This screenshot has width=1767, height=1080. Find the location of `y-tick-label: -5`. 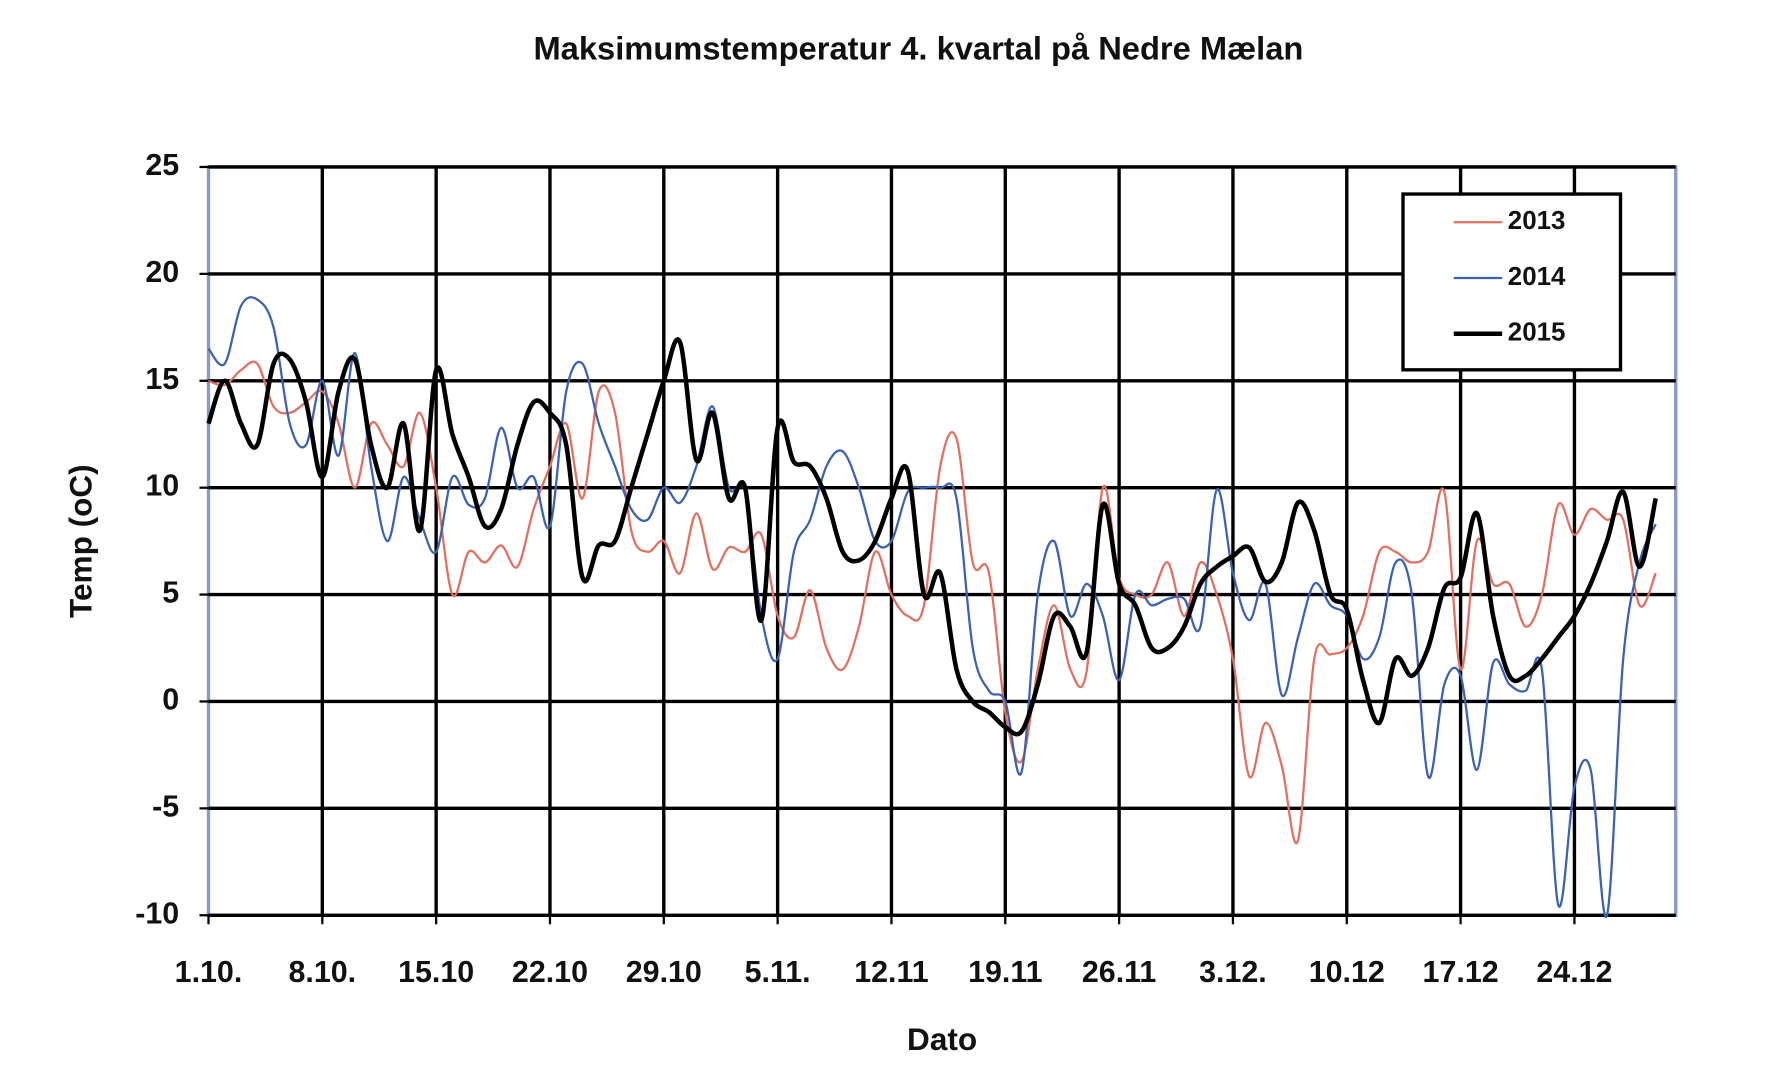

y-tick-label: -5 is located at coordinates (165, 806).